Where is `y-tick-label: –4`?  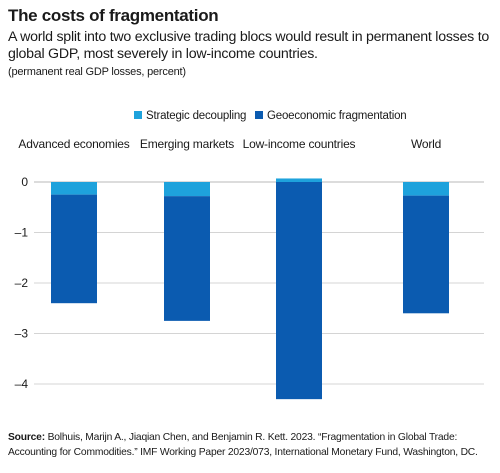 y-tick-label: –4 is located at coordinates (22, 384).